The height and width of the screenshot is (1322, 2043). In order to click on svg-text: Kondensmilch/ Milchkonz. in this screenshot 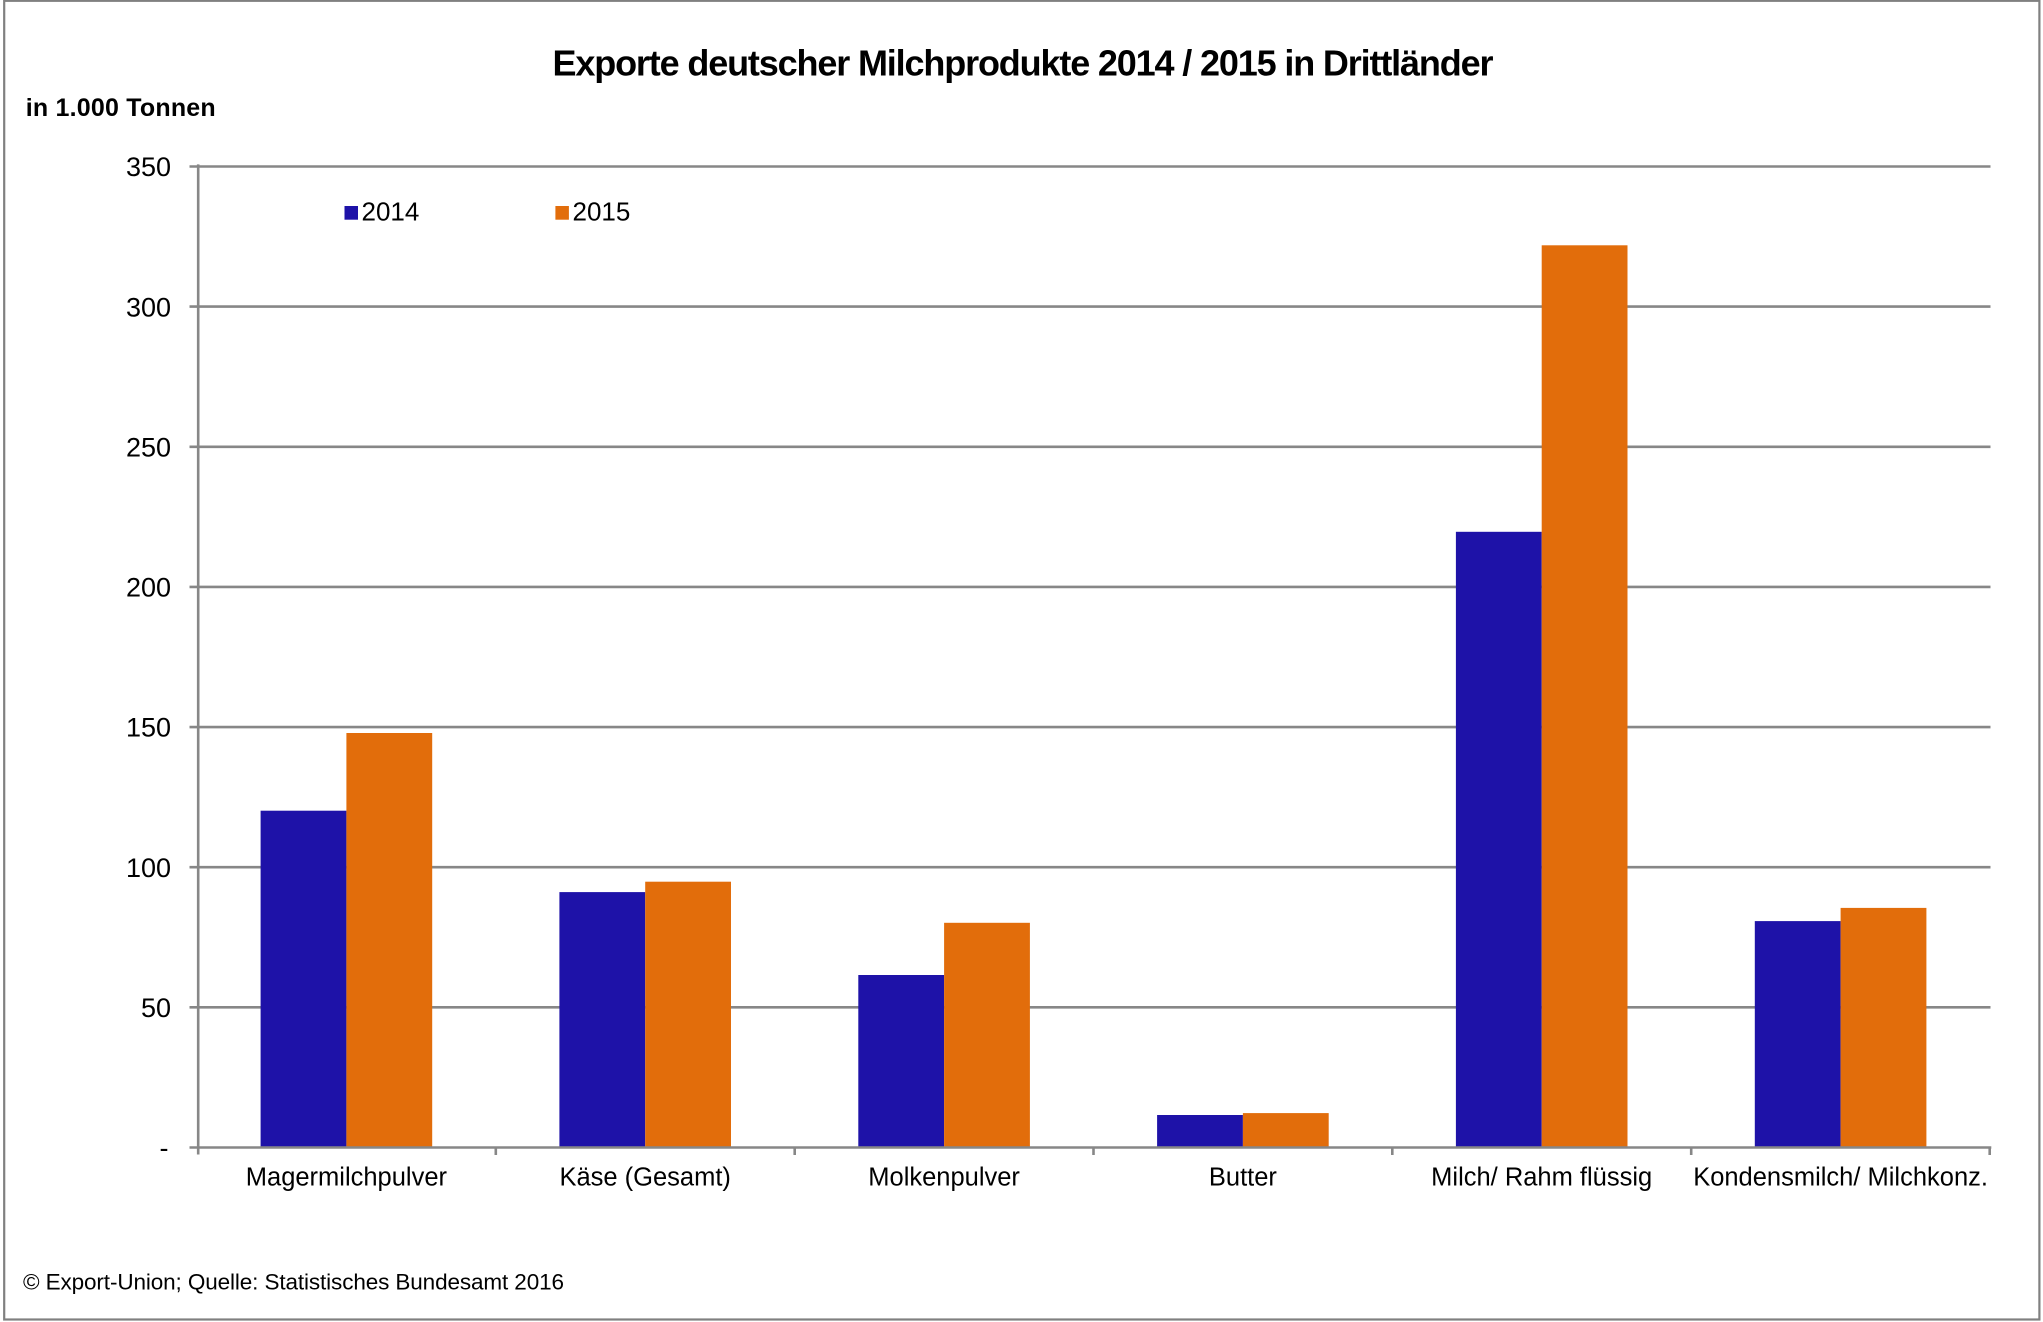, I will do `click(1840, 1177)`.